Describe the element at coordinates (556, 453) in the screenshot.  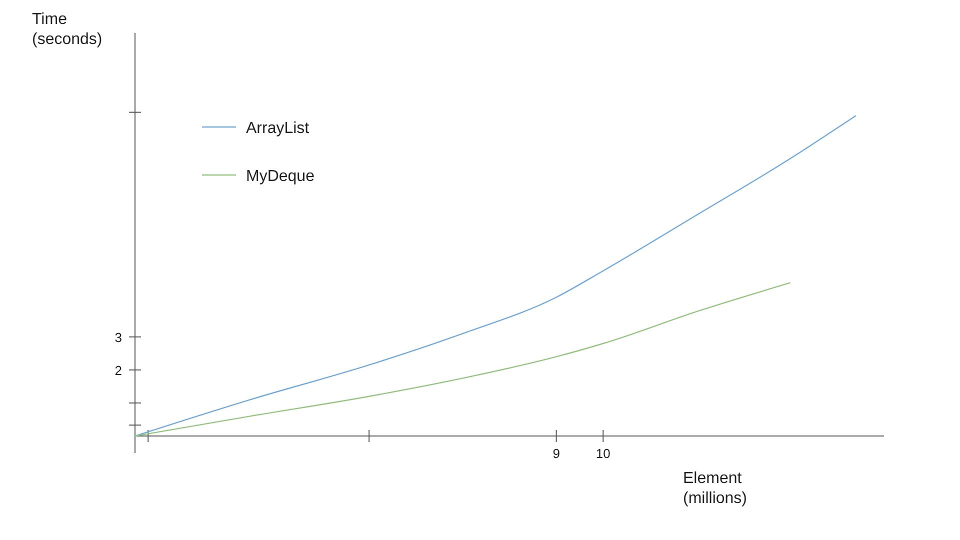
I see `x-tick-label: 9` at that location.